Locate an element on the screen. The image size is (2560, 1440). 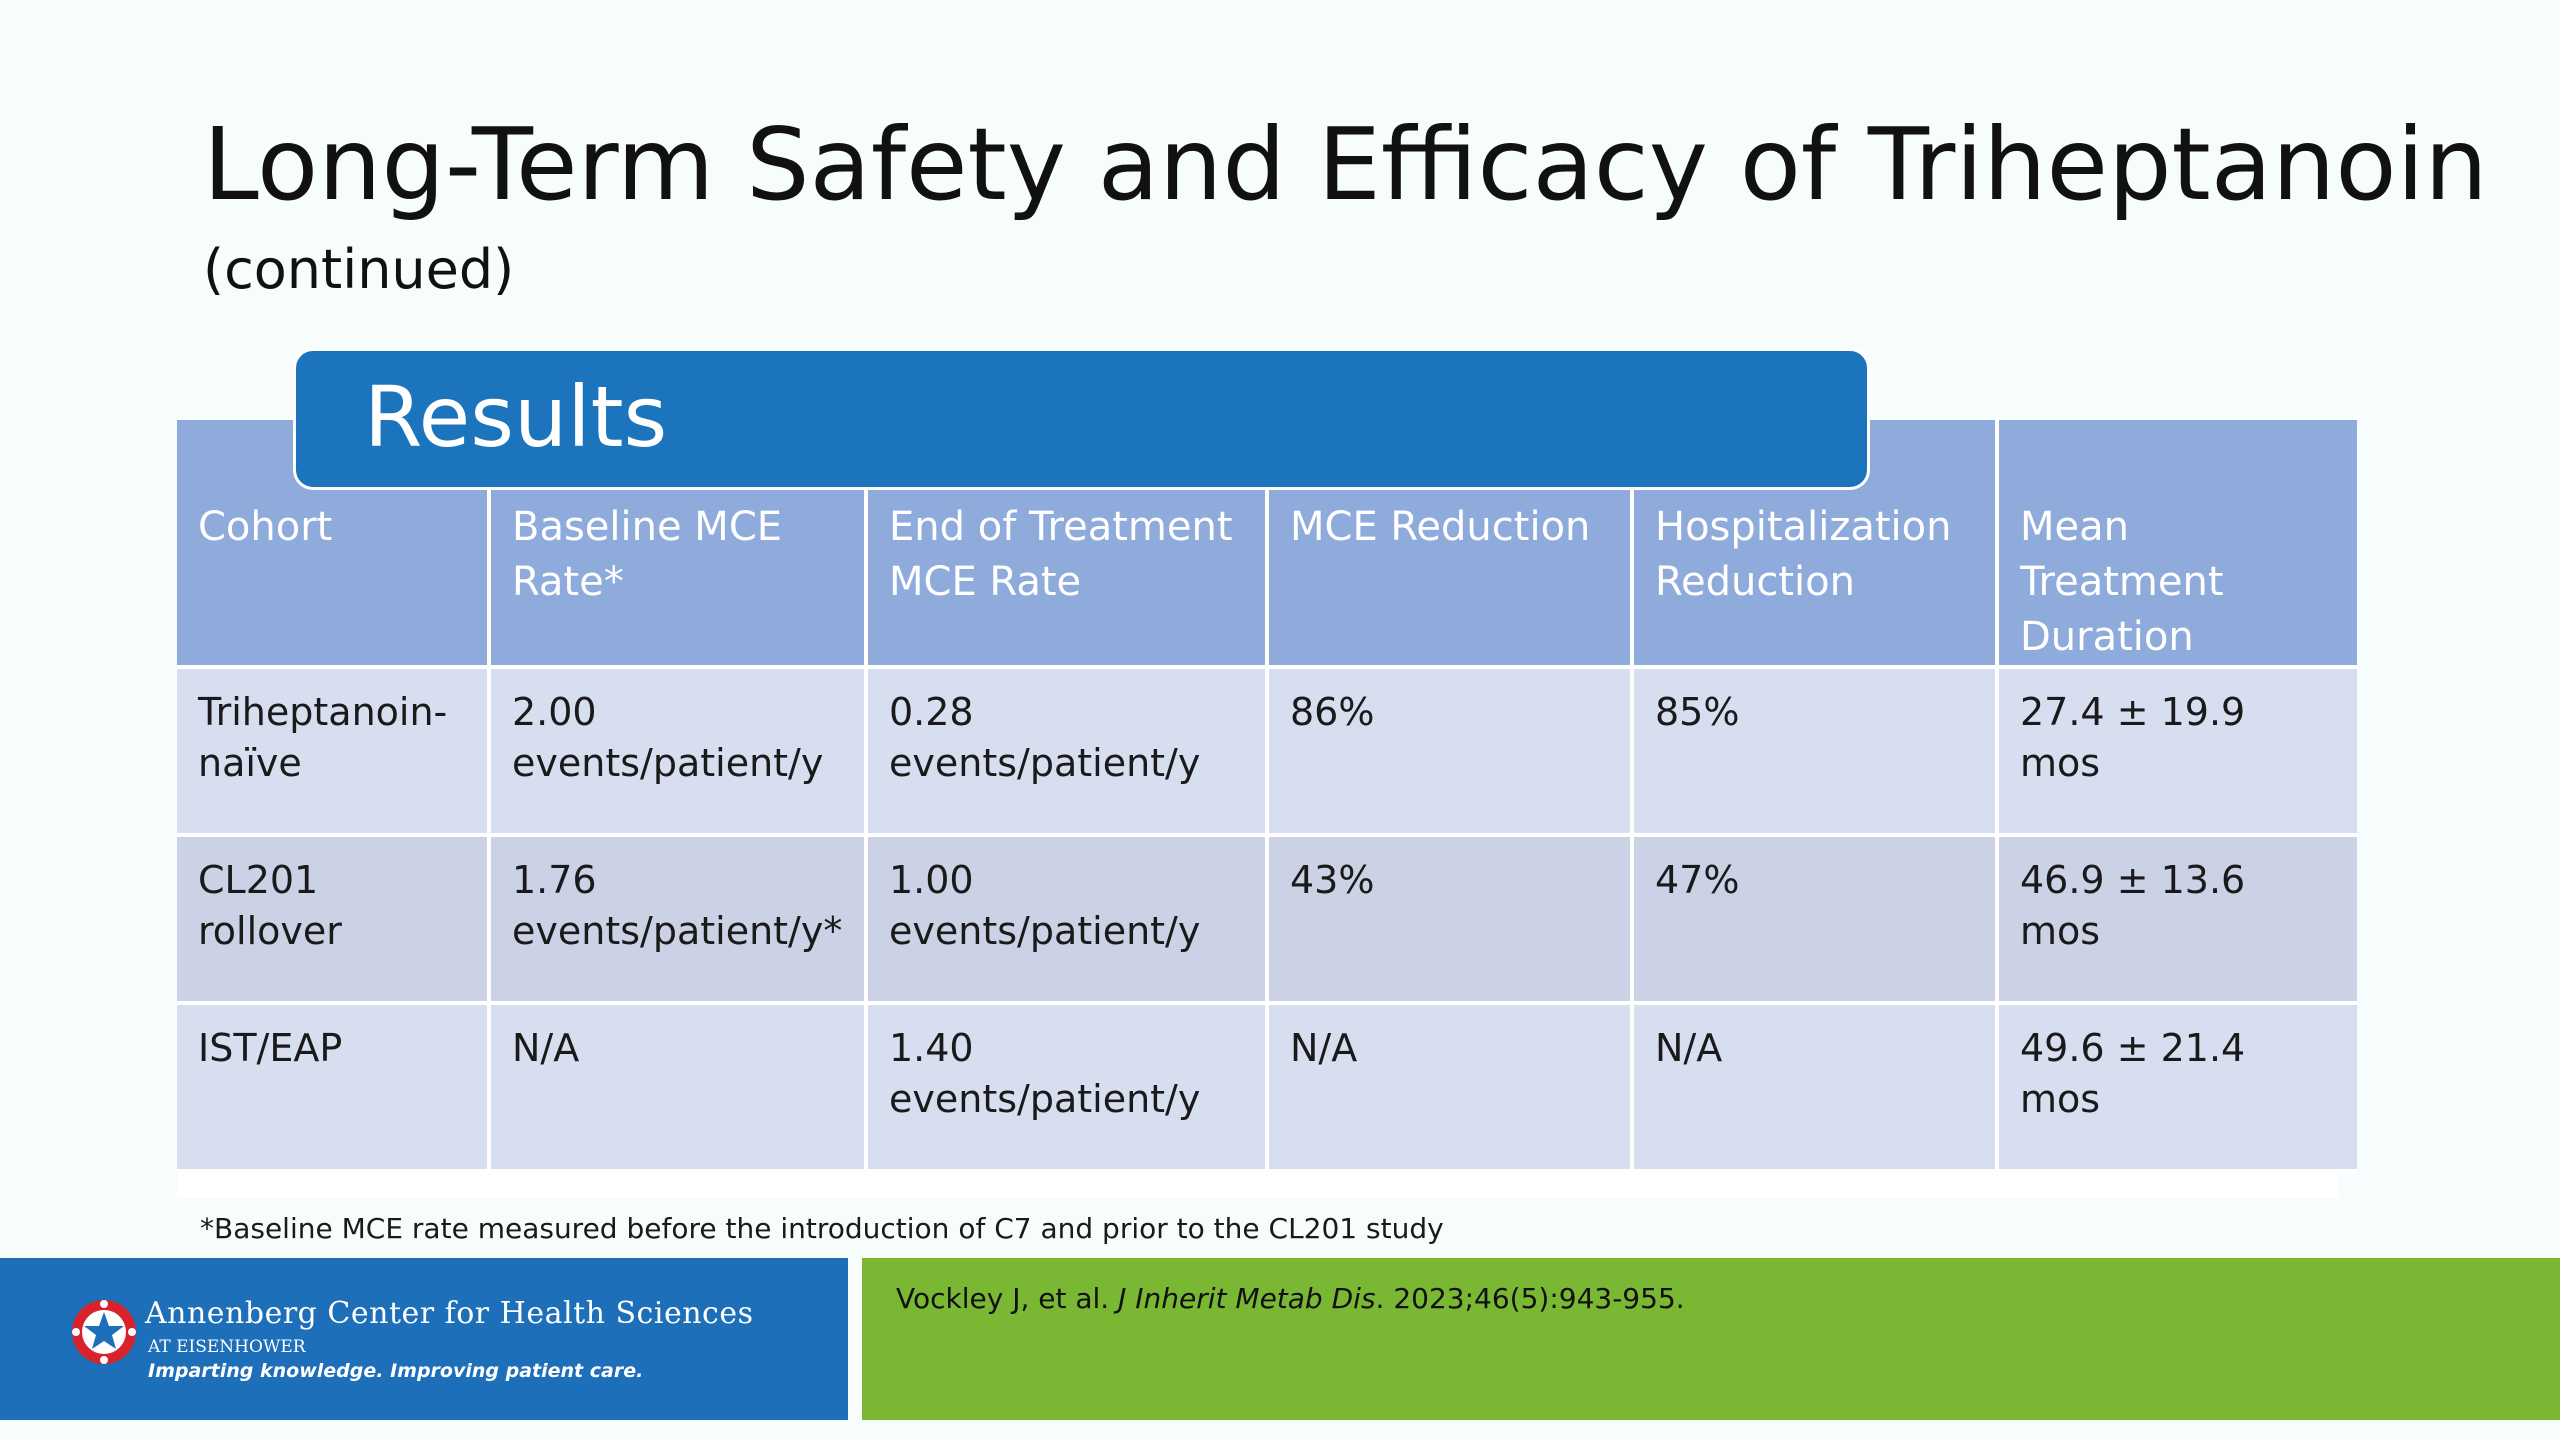
star-logo-icon is located at coordinates (104, 1332).